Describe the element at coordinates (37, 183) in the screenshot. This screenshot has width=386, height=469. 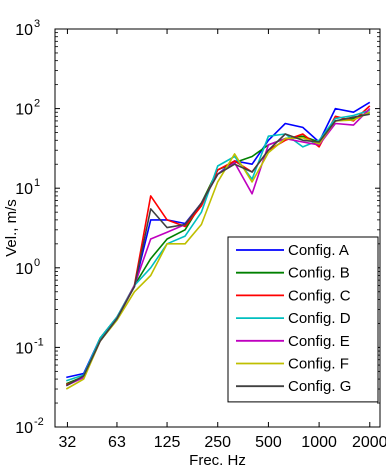
I see `y-tick-exponent: 1` at that location.